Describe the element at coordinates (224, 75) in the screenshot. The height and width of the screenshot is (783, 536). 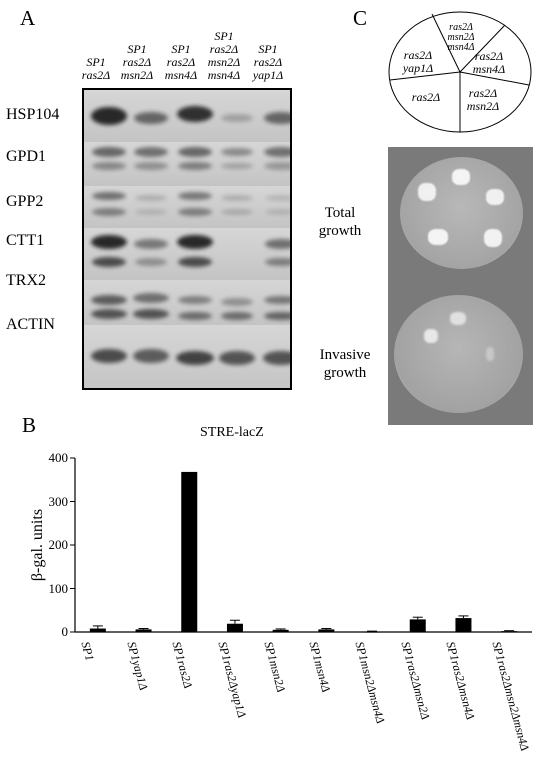
I see `lane-label-line: msn4Δ` at that location.